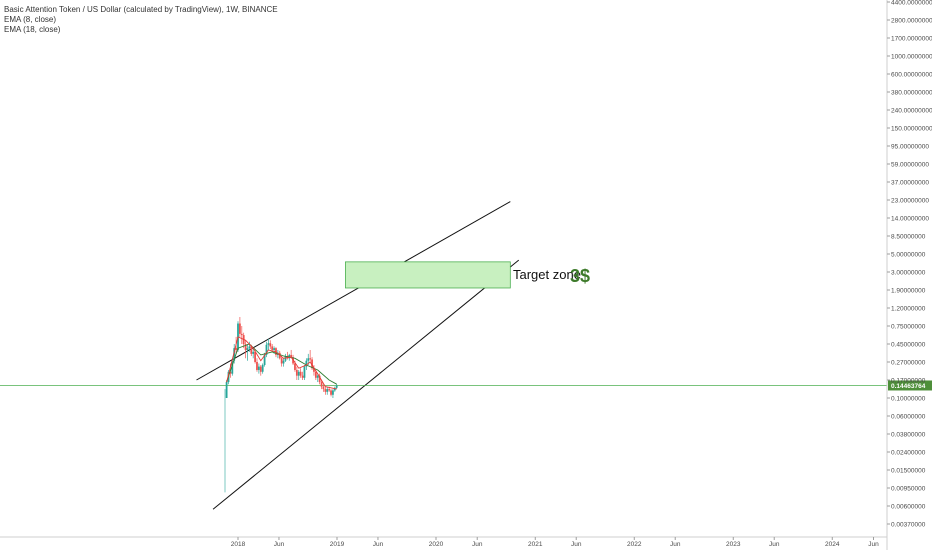  I want to click on price-tick-label: 0.00600000, so click(908, 506).